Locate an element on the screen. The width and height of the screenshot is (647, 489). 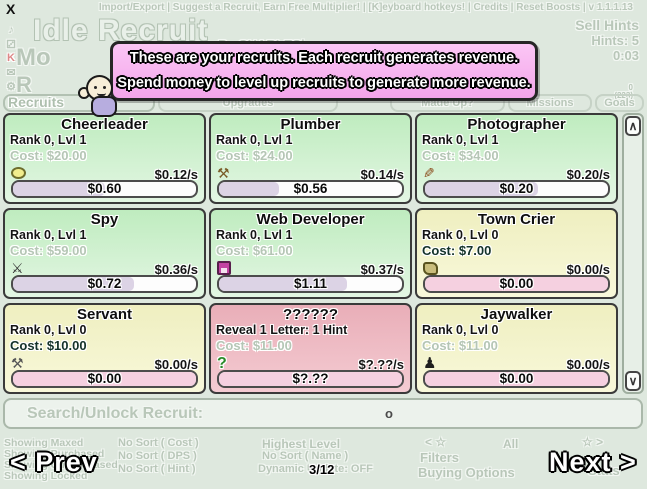
recruit-cost: Cost: $59.00 is located at coordinates (48, 250).